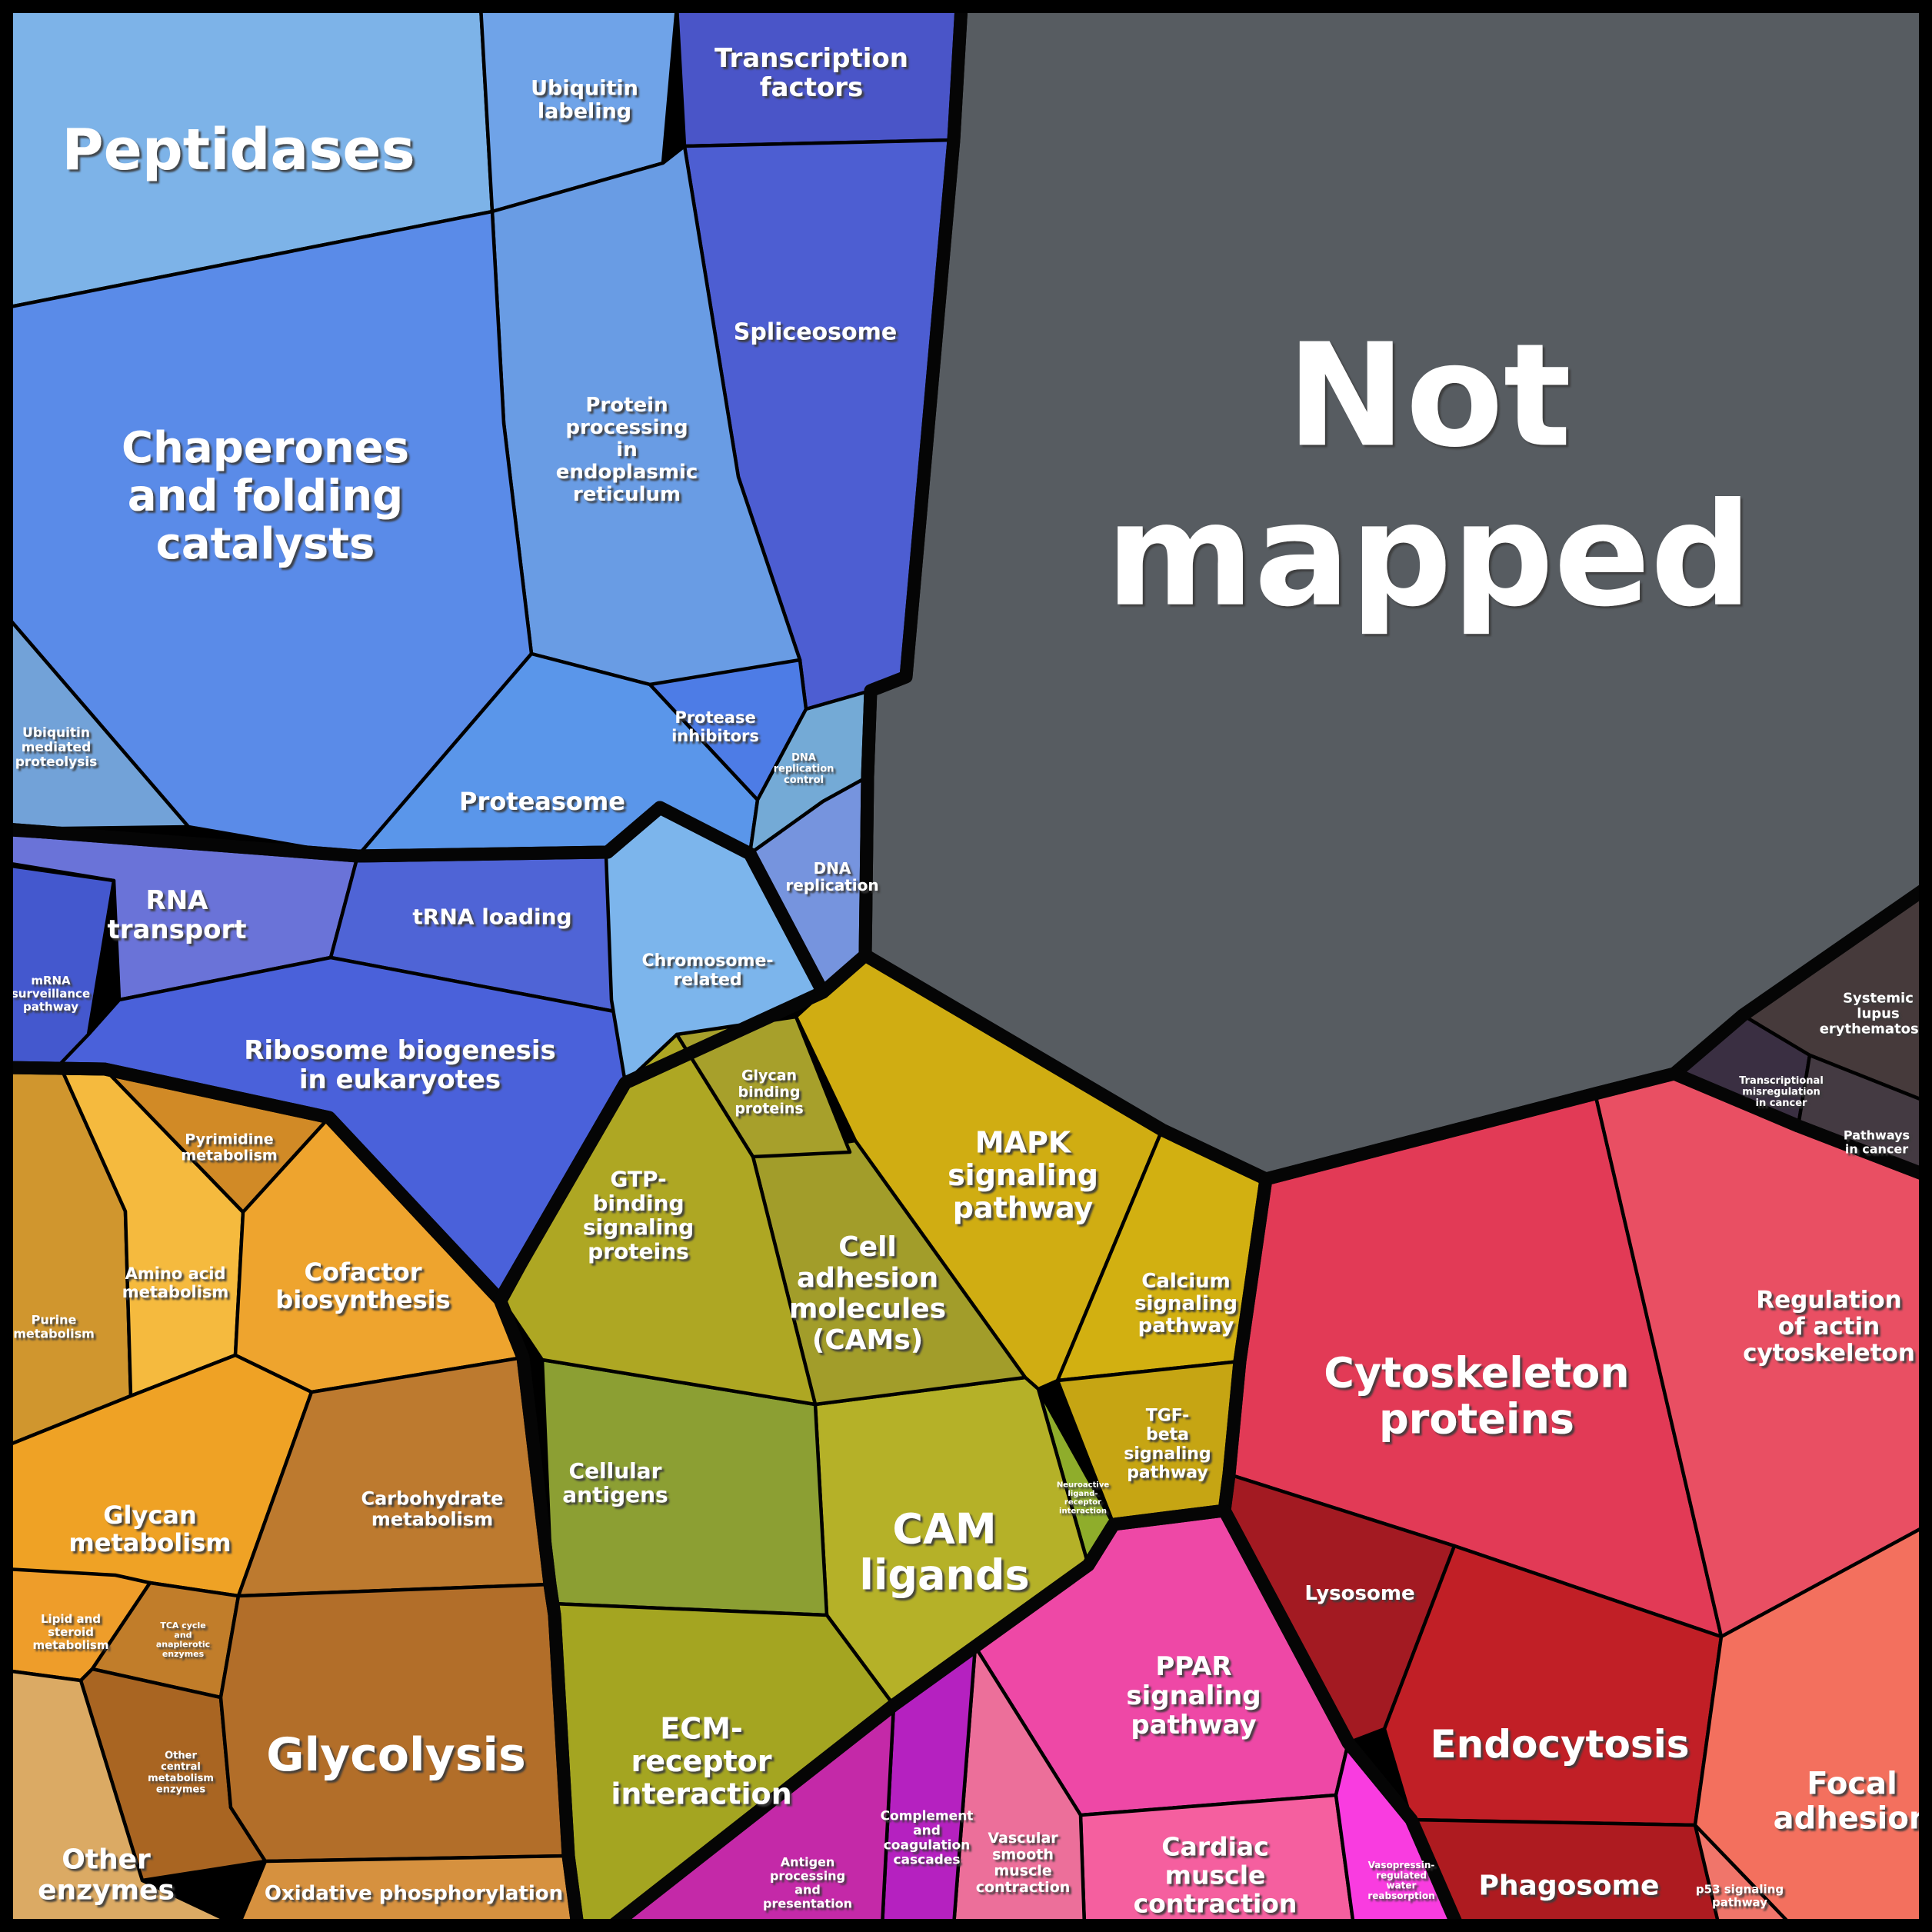 Image resolution: width=1932 pixels, height=1932 pixels. What do you see at coordinates (584, 99) in the screenshot?
I see `cell-label-ubiquitin-labeling: Ubiquitin labeling` at bounding box center [584, 99].